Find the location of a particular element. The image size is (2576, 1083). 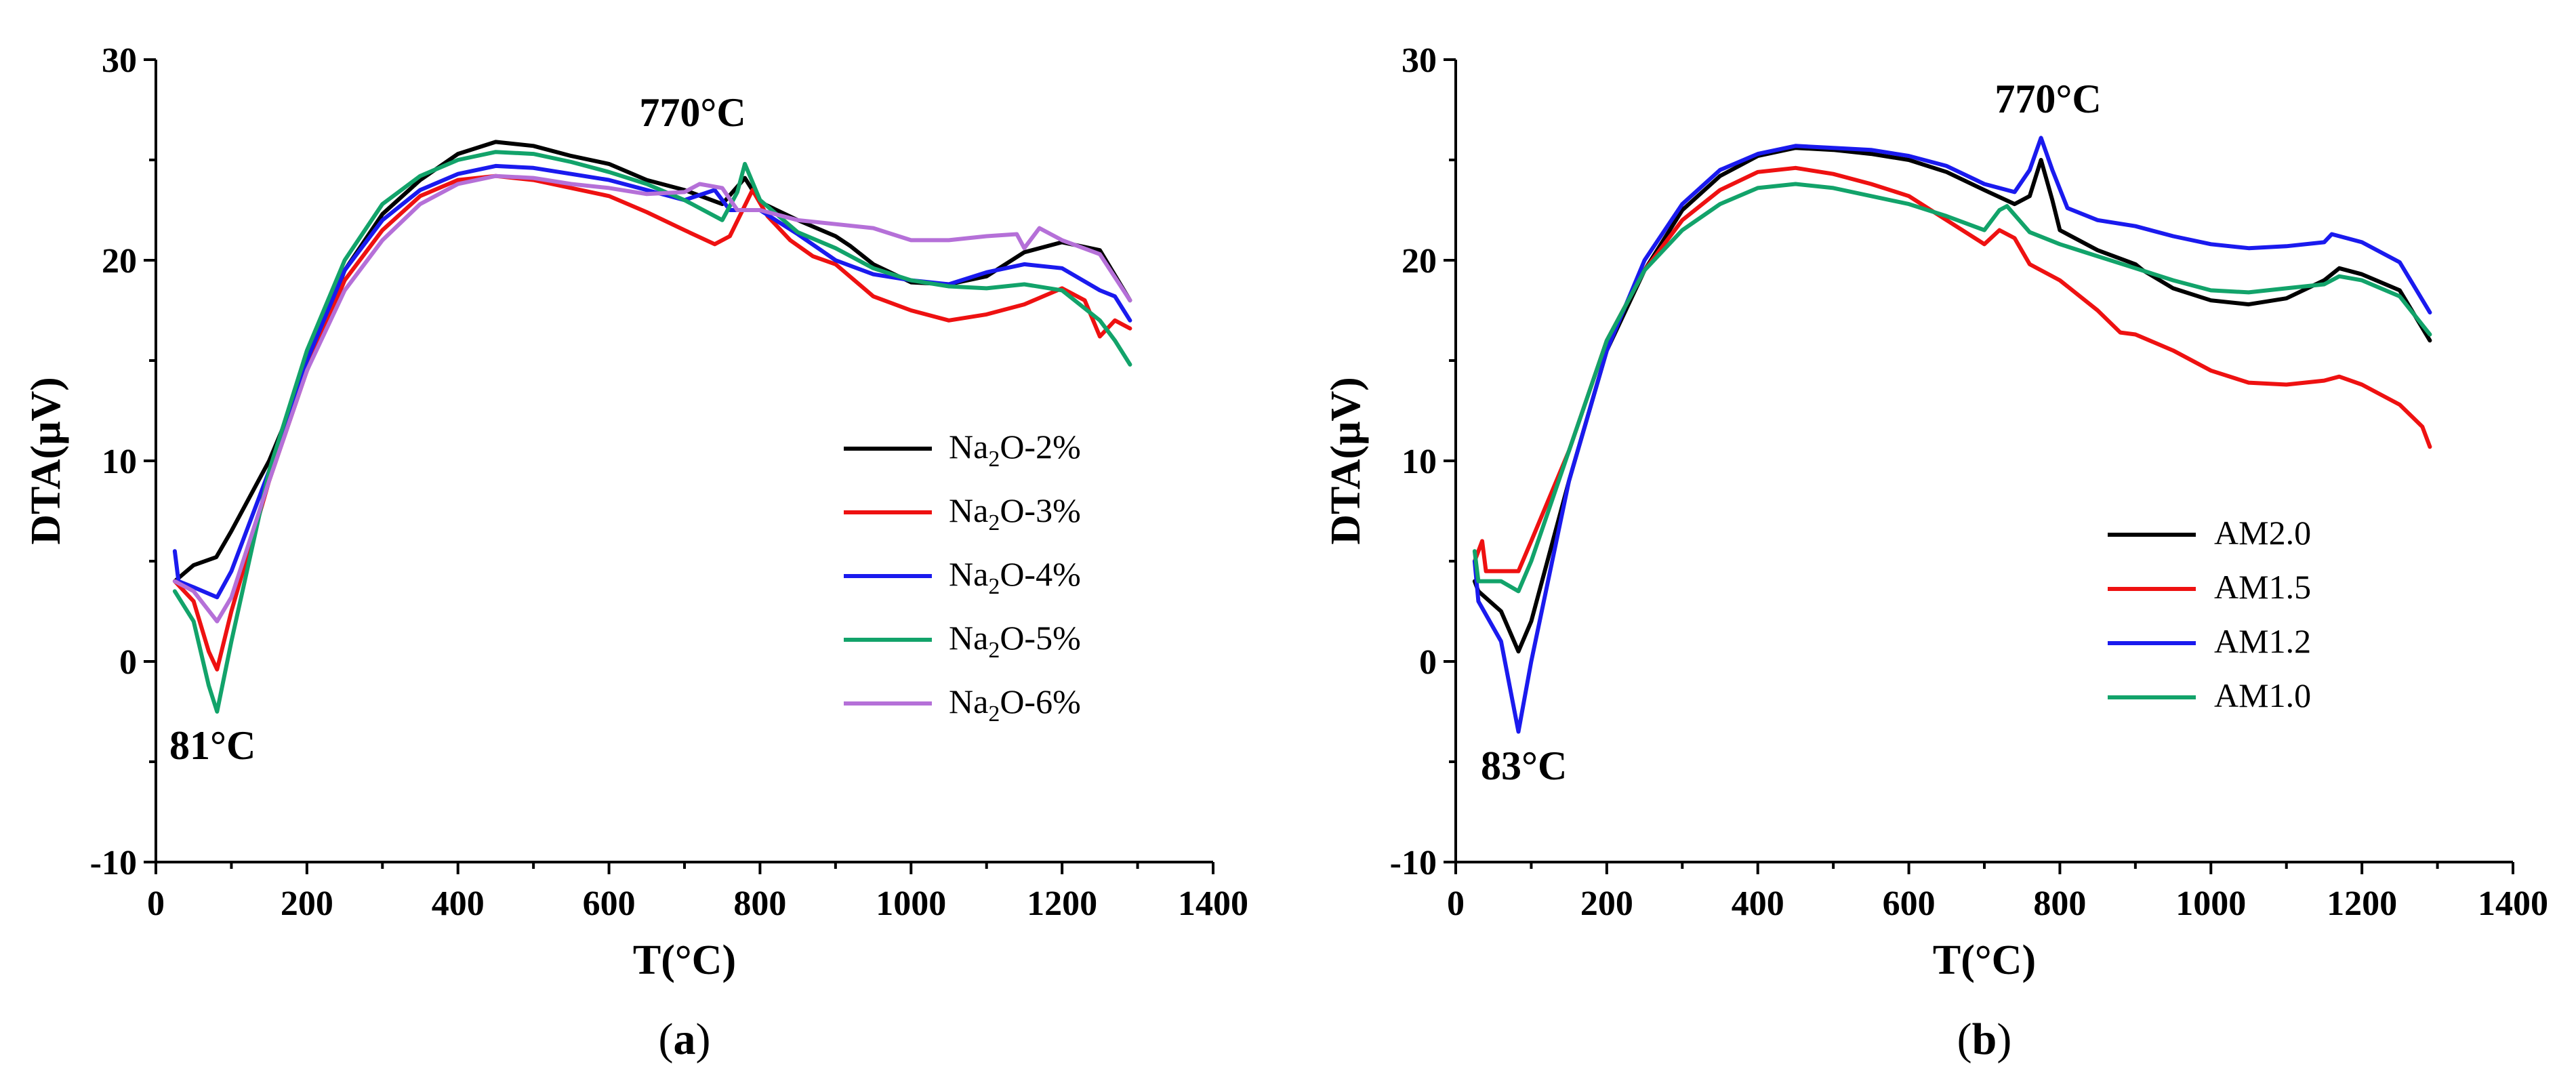

peak-annotation: 81°C is located at coordinates (212, 745).